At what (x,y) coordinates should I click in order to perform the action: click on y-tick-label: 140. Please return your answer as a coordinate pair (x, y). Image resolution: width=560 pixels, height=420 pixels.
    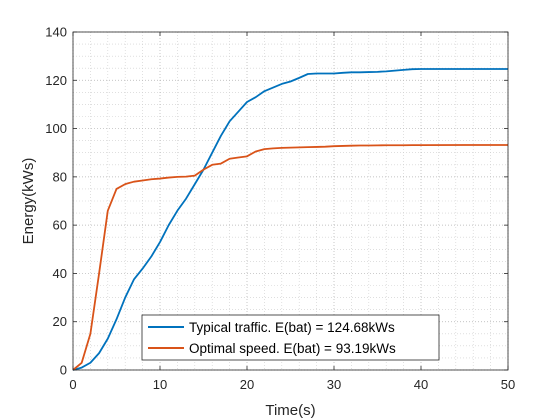
    Looking at the image, I should click on (56, 32).